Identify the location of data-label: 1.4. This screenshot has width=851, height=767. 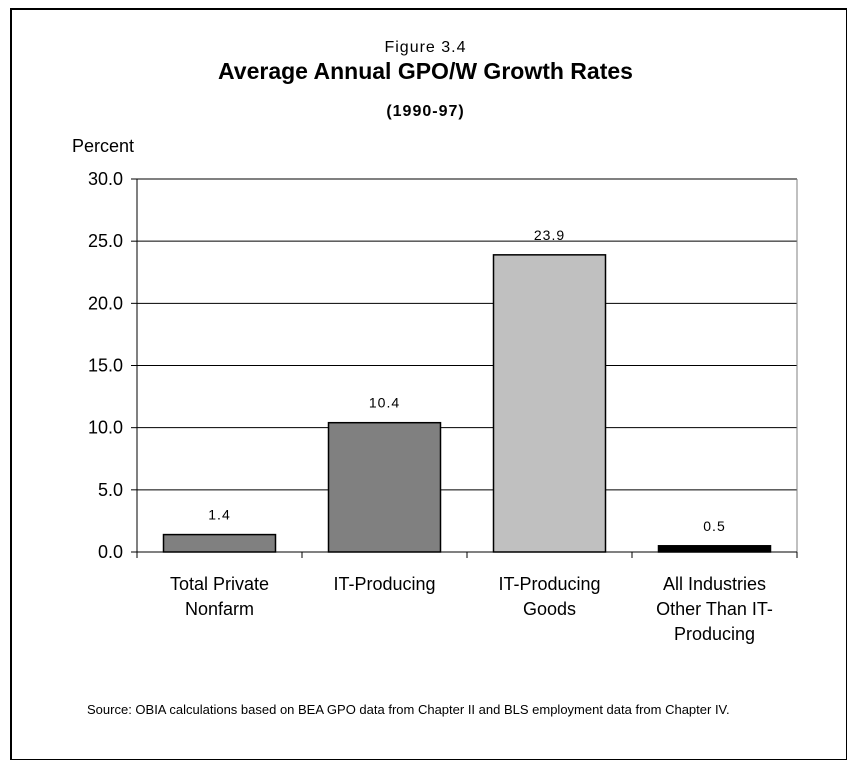
(219, 515).